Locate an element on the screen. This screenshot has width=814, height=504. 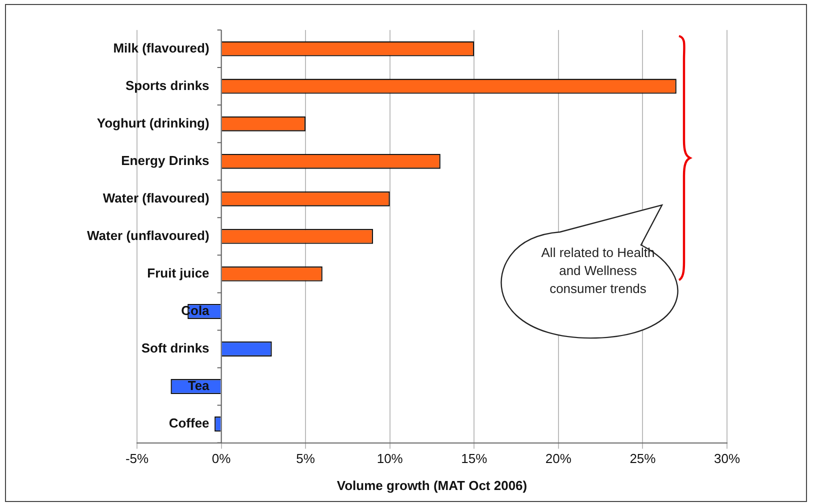
x-tick-label: 0% is located at coordinates (222, 458).